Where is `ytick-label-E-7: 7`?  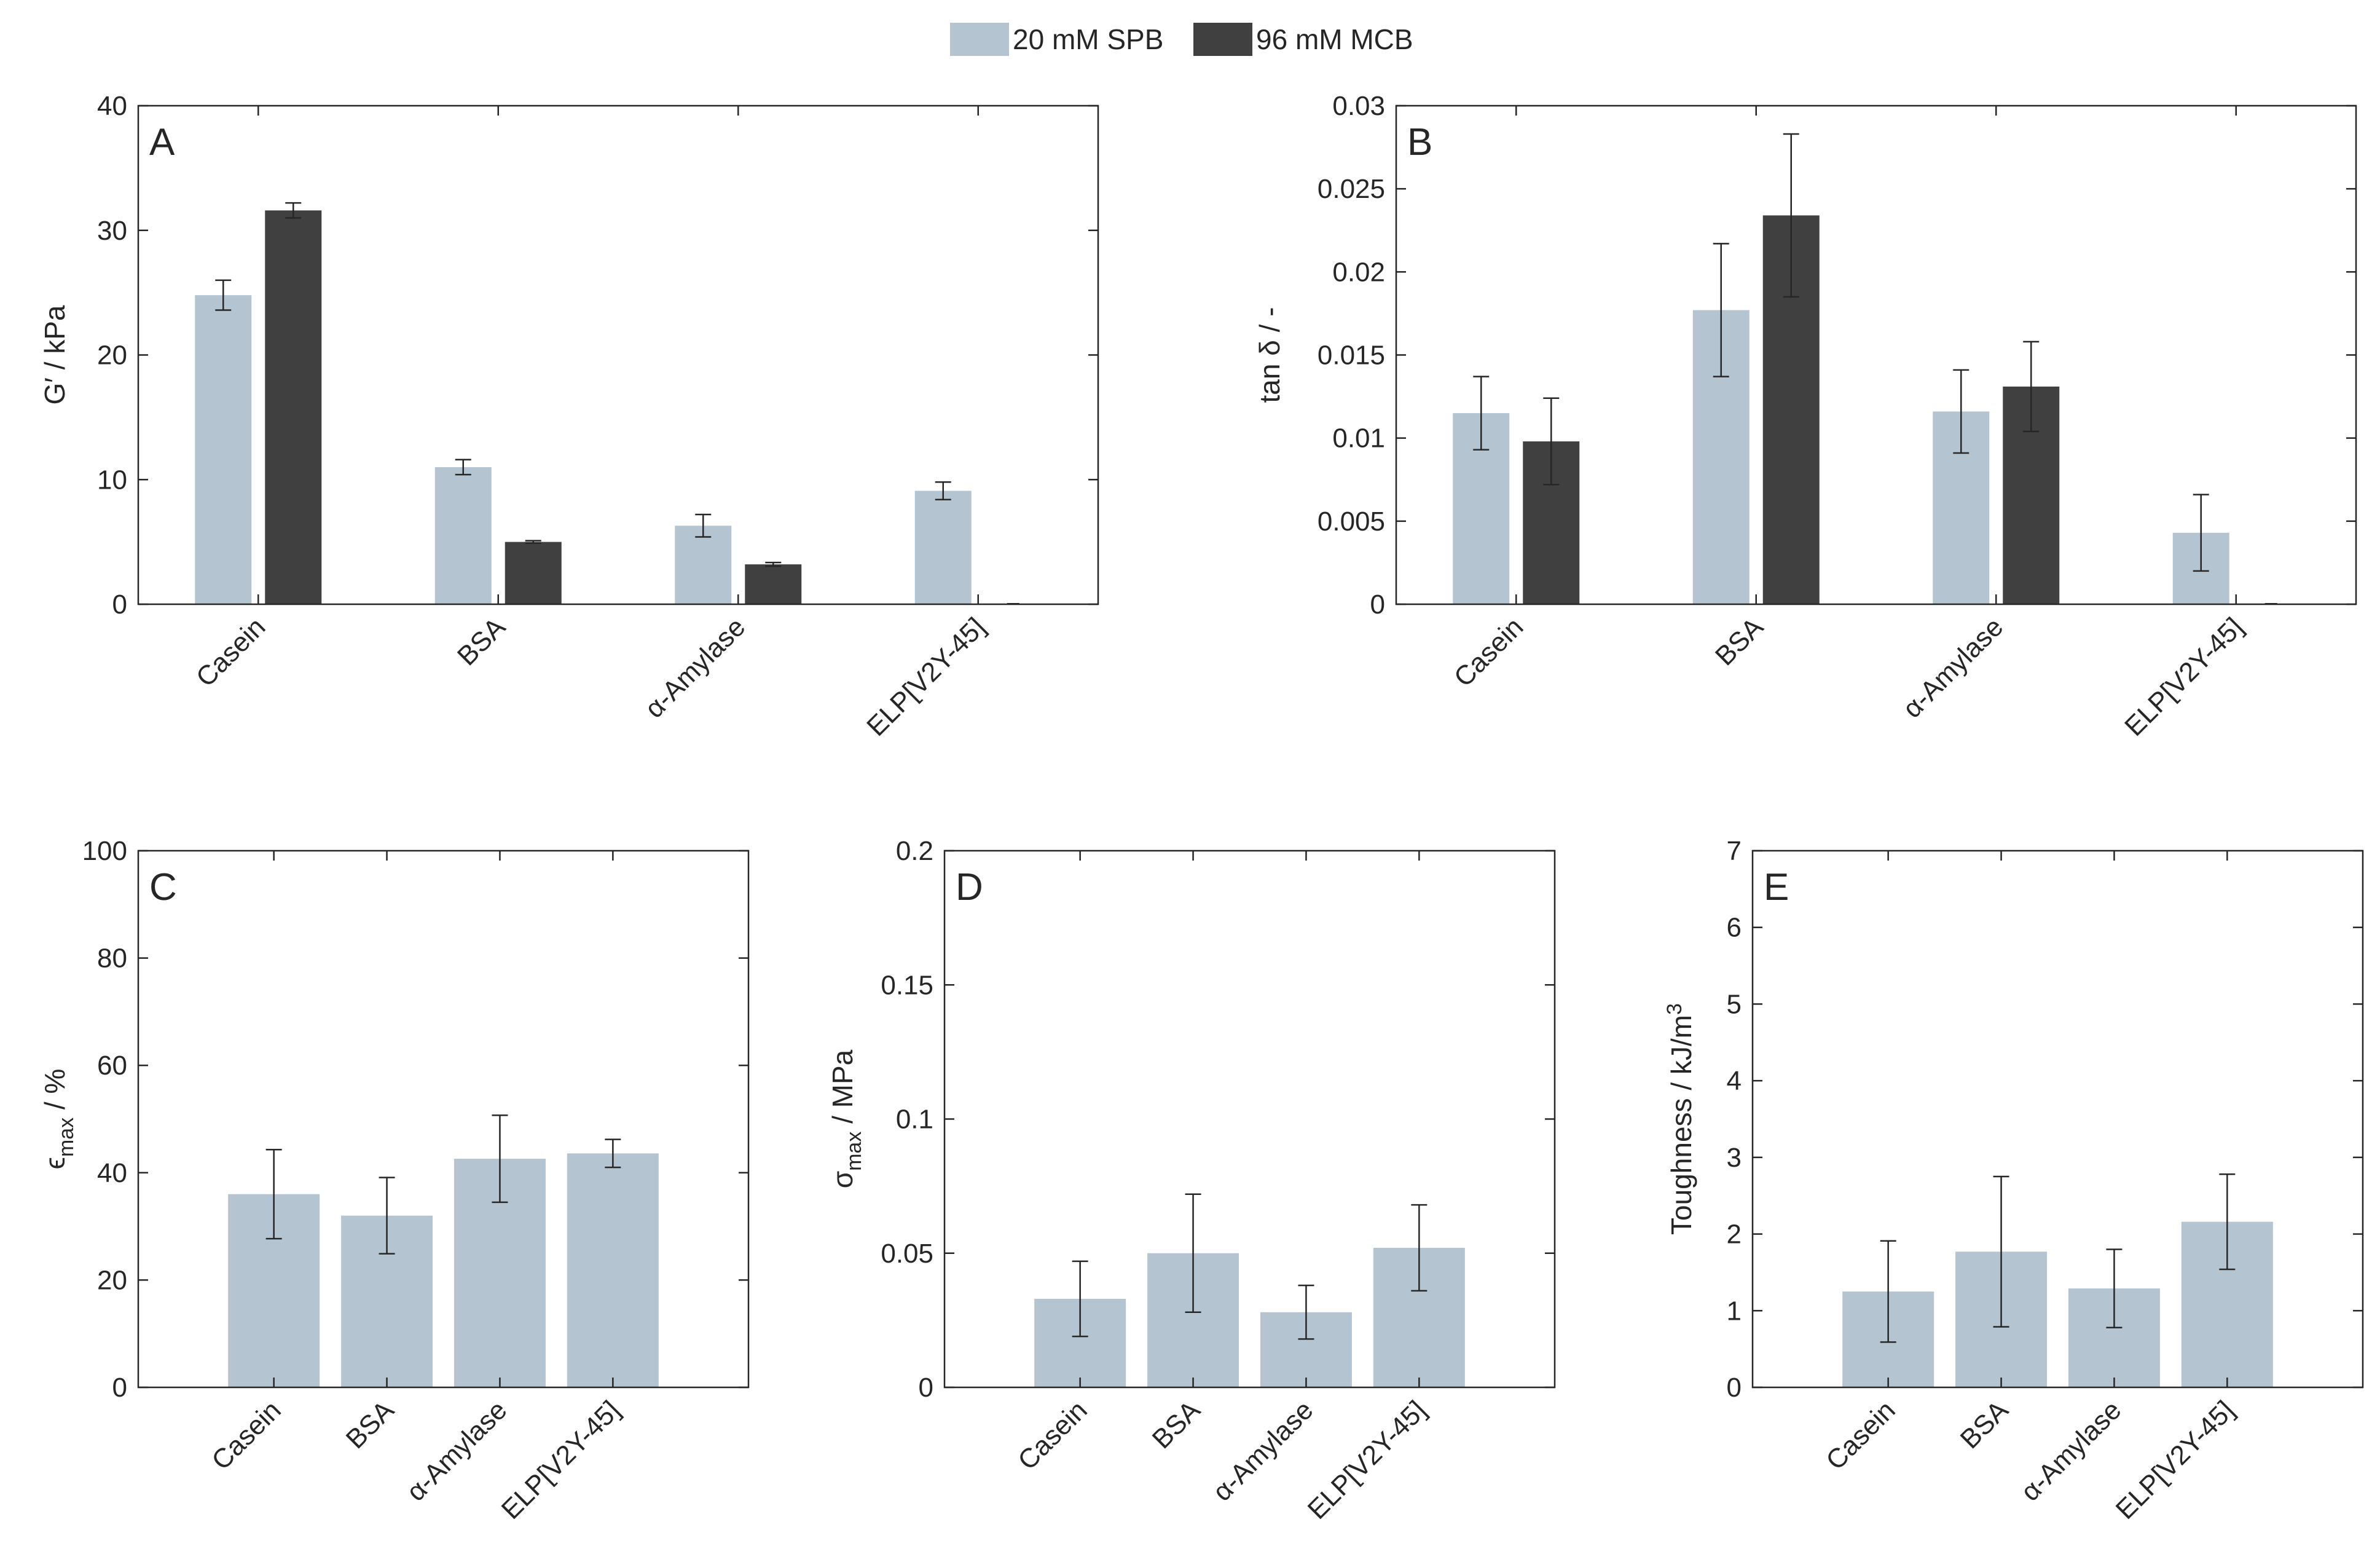 ytick-label-E-7: 7 is located at coordinates (1734, 851).